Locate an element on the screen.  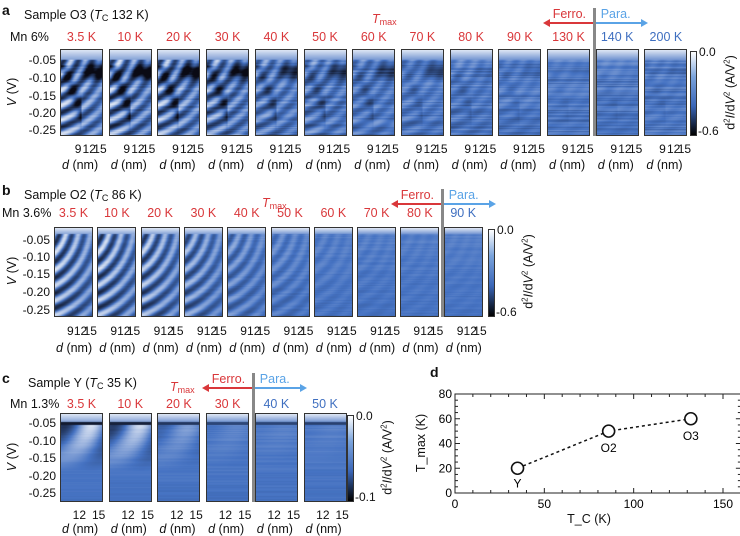
arrow-left-icon is located at coordinates (205, 388).